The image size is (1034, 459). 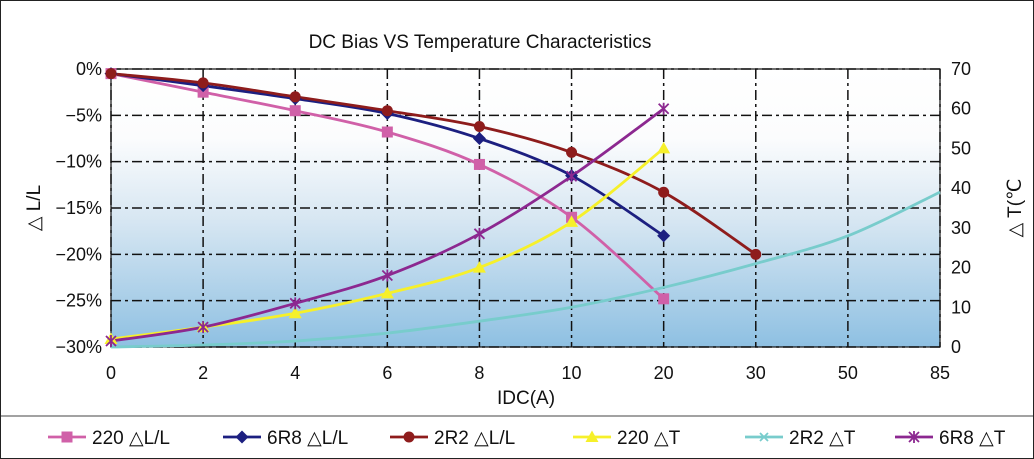 What do you see at coordinates (203, 373) in the screenshot?
I see `x-tick-label: 2` at bounding box center [203, 373].